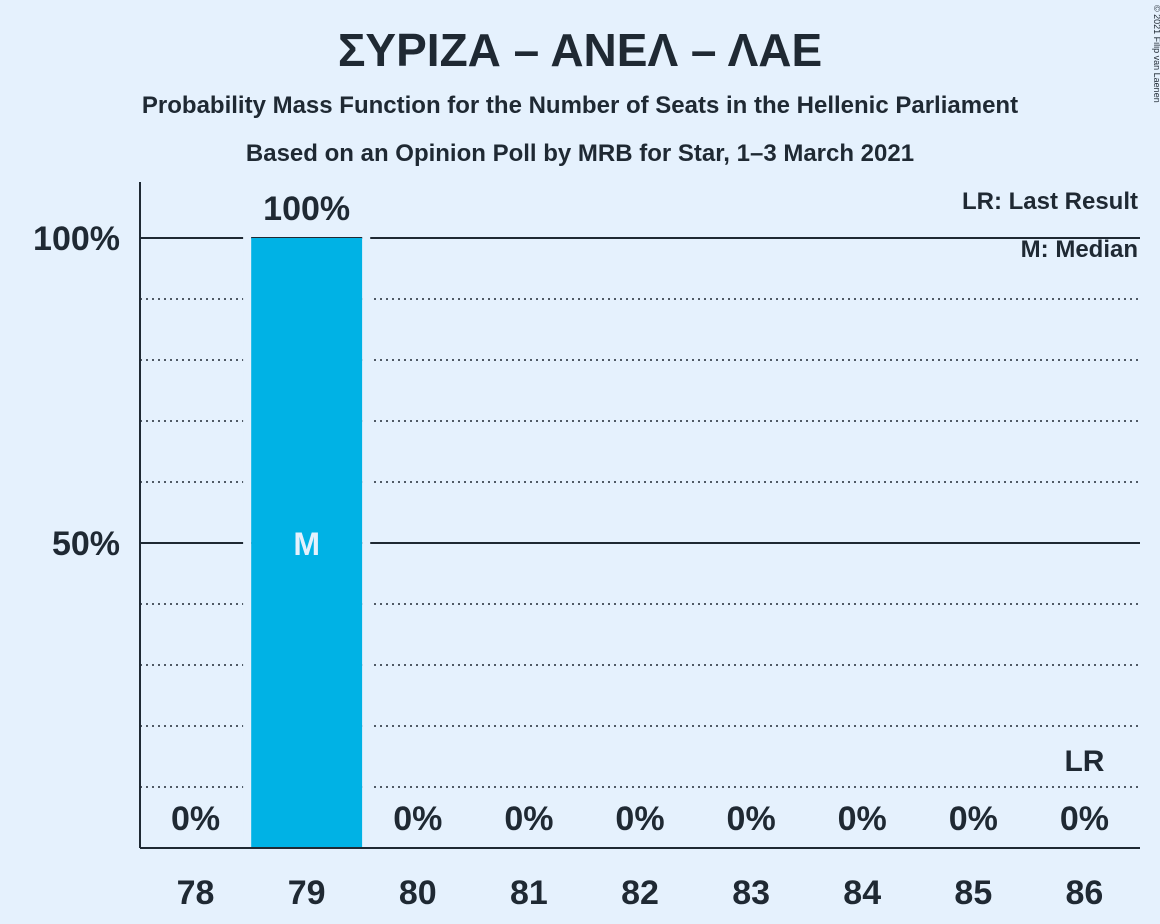 This screenshot has height=924, width=1160. Describe the element at coordinates (418, 893) in the screenshot. I see `x-tick-label-80: 80` at that location.